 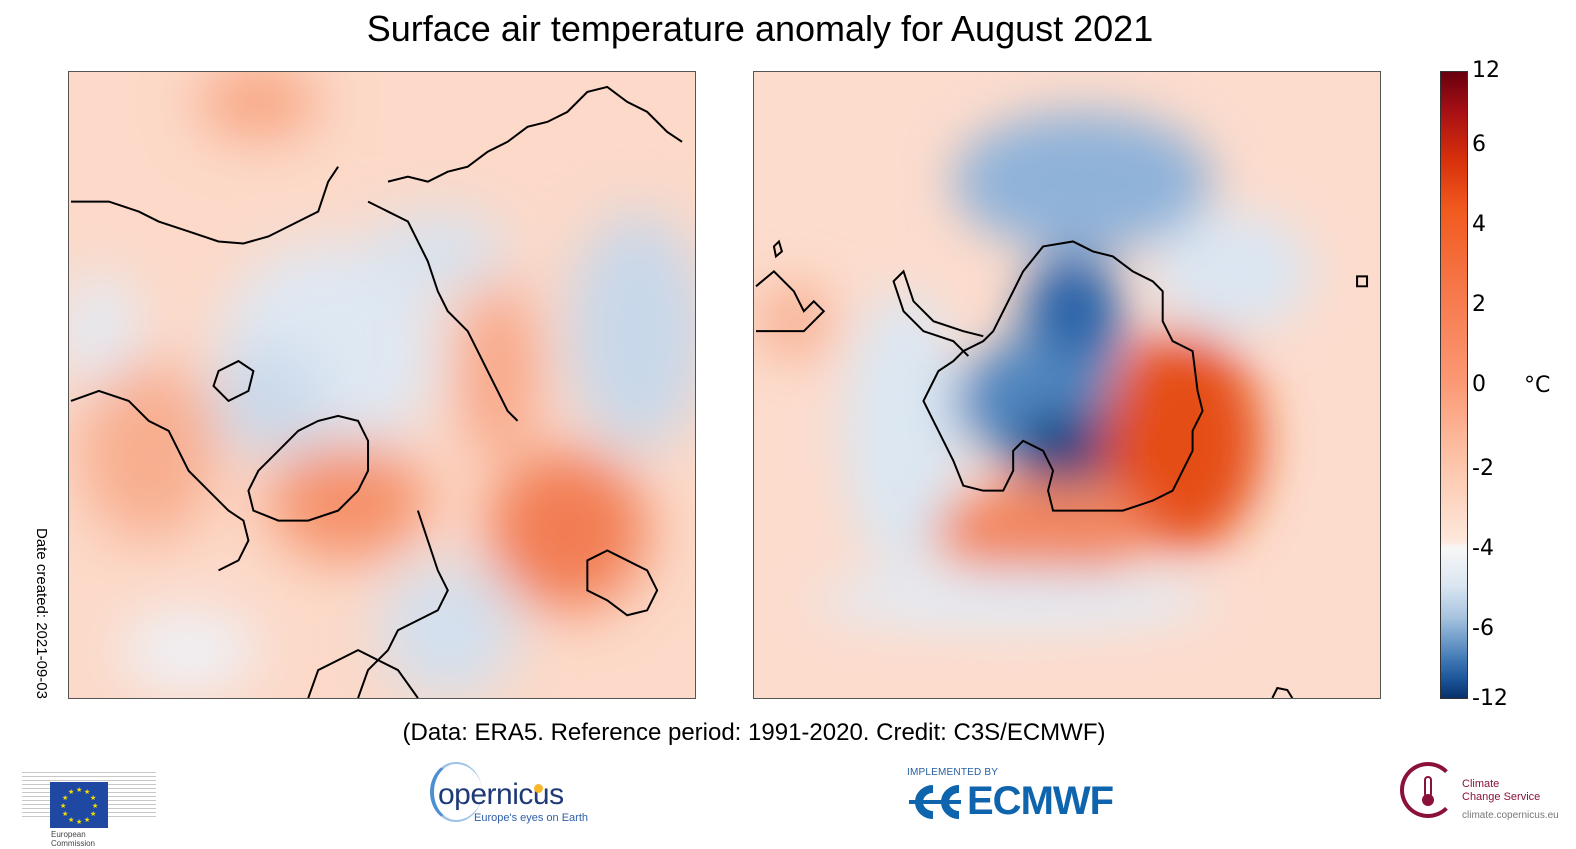 What do you see at coordinates (790, 301) in the screenshot?
I see `coastline-south-america` at bounding box center [790, 301].